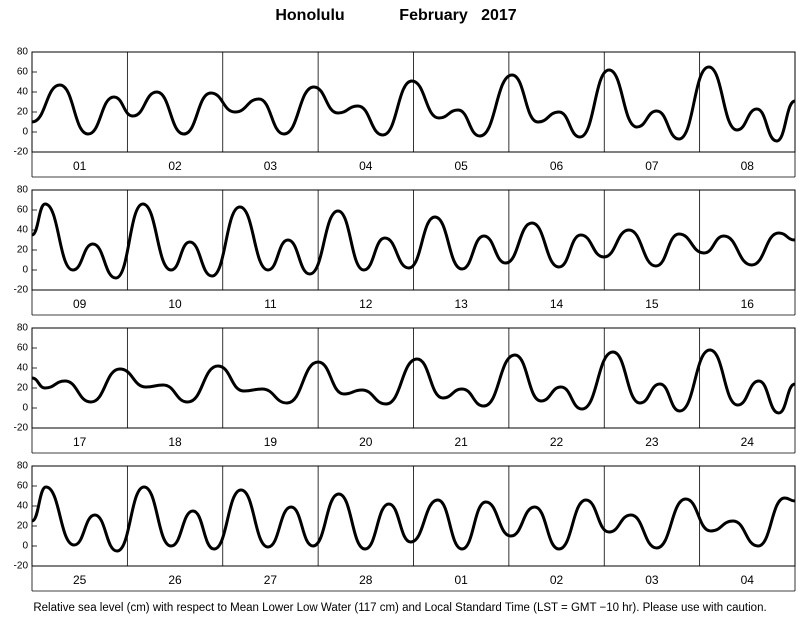  What do you see at coordinates (80, 442) in the screenshot?
I see `day-label: 17` at bounding box center [80, 442].